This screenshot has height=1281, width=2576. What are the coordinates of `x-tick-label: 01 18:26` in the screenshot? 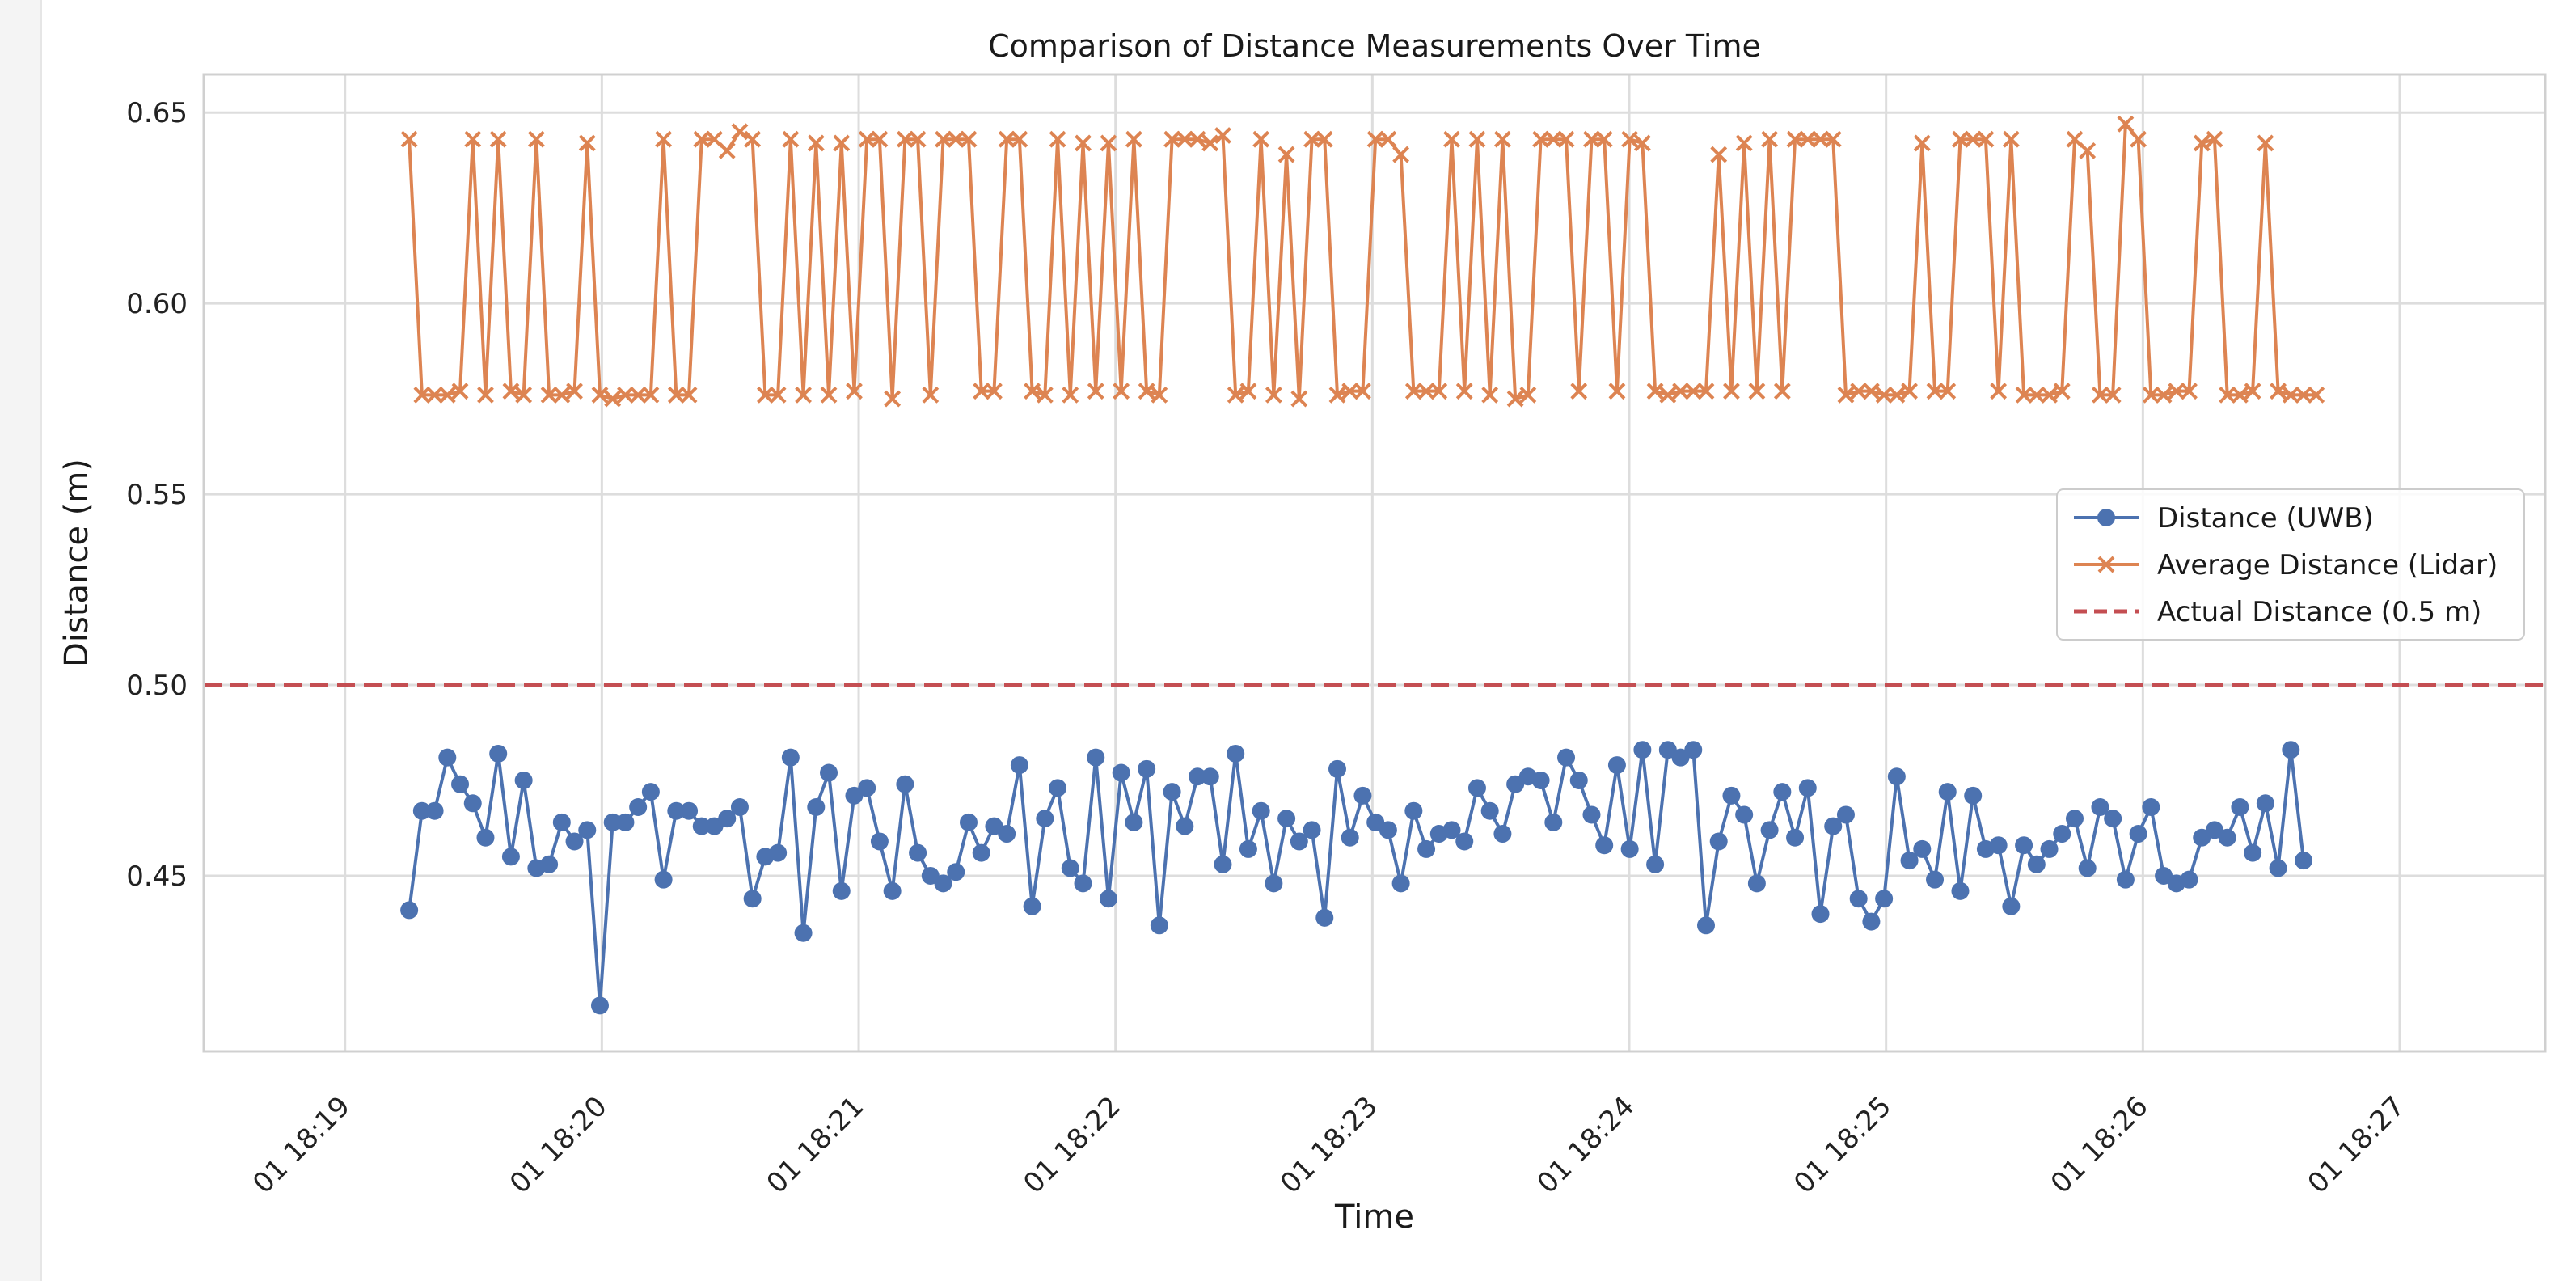 It's located at (2100, 1145).